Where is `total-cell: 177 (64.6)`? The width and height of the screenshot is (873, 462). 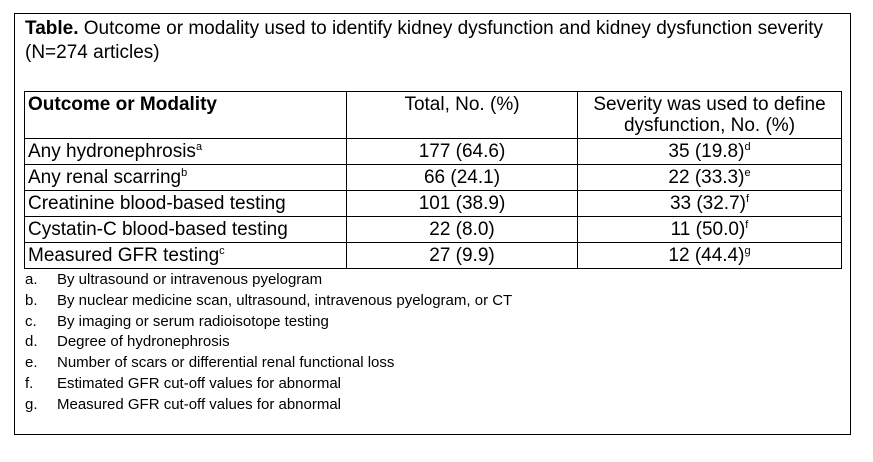
total-cell: 177 (64.6) is located at coordinates (462, 151).